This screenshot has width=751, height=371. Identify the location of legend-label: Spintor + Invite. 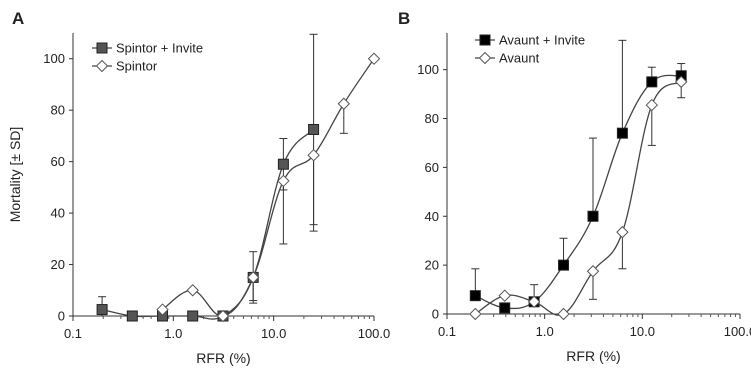
(159, 48).